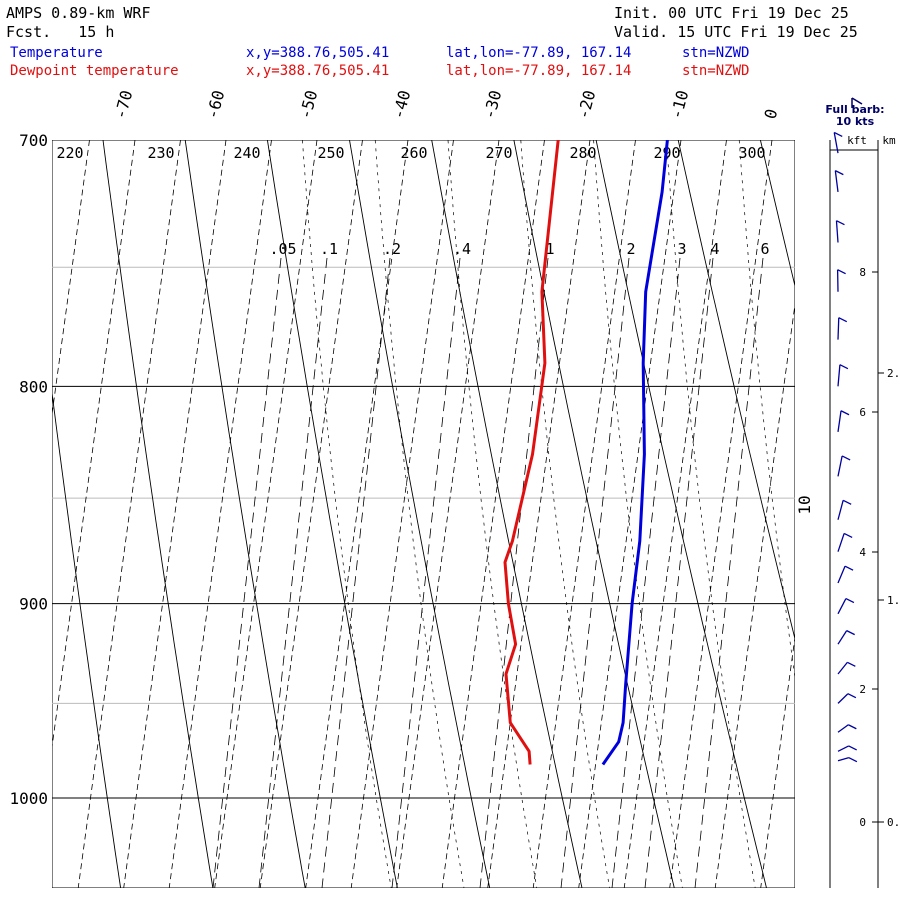 This screenshot has height=900, width=900. Describe the element at coordinates (862, 272) in the screenshot. I see `kft-tick-label: 8` at that location.